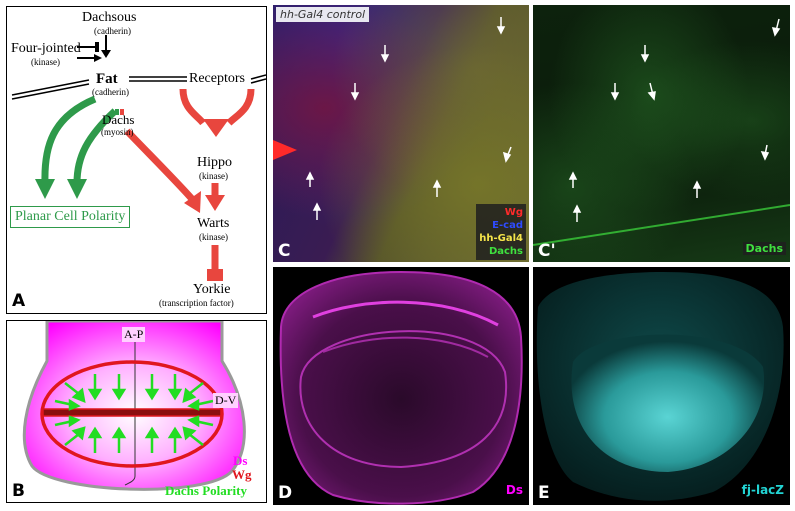 The height and width of the screenshot is (511, 795). Describe the element at coordinates (764, 248) in the screenshot. I see `channel-label-c-prime: Dachs` at that location.